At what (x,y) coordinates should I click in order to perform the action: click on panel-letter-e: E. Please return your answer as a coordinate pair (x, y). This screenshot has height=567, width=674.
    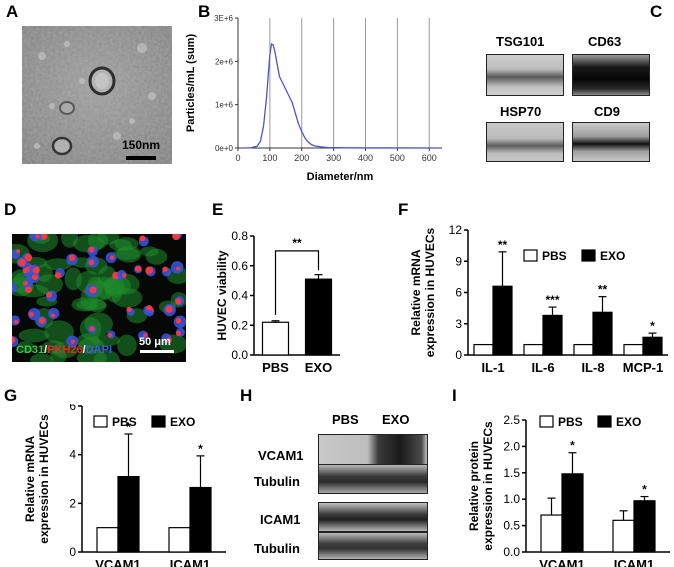
    Looking at the image, I should click on (218, 209).